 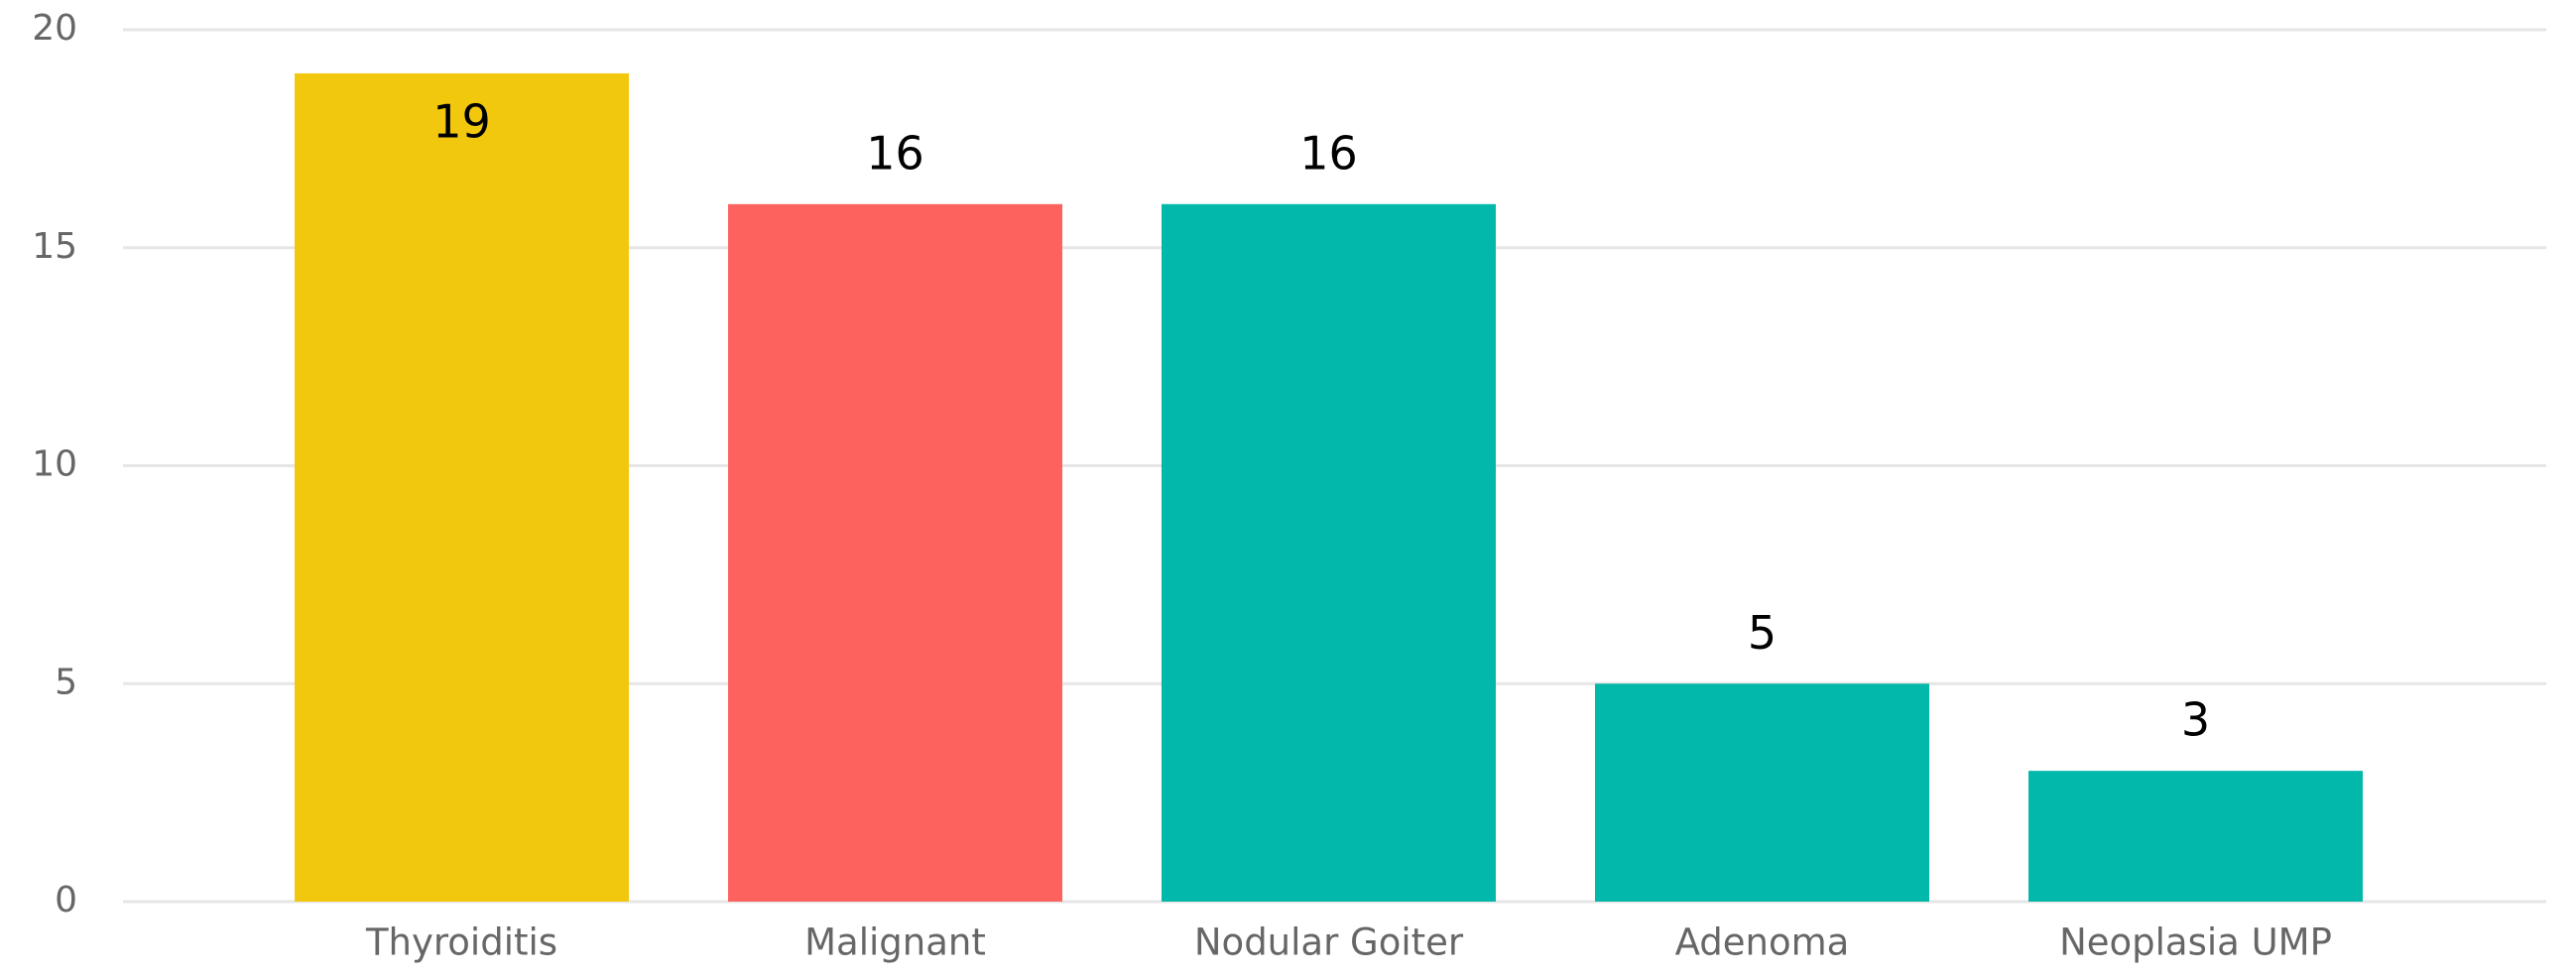 What do you see at coordinates (54, 29) in the screenshot?
I see `y-tick-label: 20` at bounding box center [54, 29].